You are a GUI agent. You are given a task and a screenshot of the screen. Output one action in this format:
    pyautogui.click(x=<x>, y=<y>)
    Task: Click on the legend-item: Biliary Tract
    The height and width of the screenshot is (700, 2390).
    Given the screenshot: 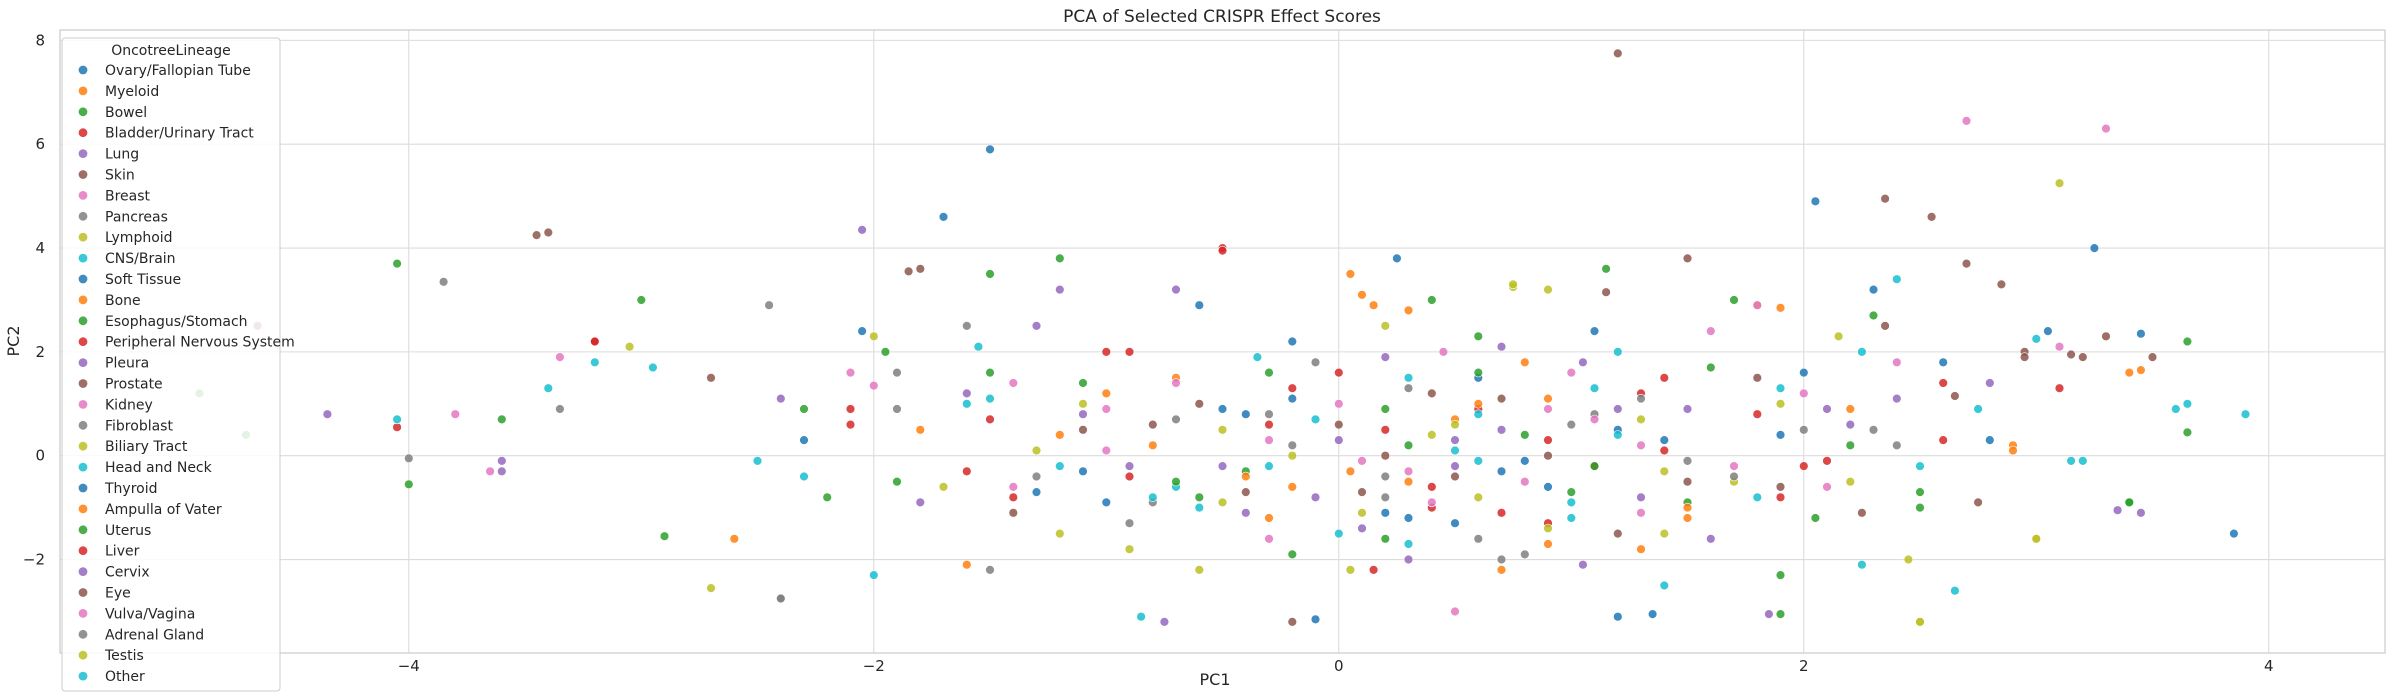 What is the action you would take?
    pyautogui.click(x=133, y=447)
    